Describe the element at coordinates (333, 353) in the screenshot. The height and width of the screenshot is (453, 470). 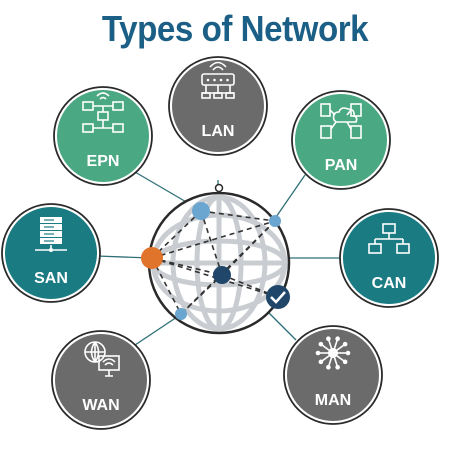
I see `hub-spoke-icon` at that location.